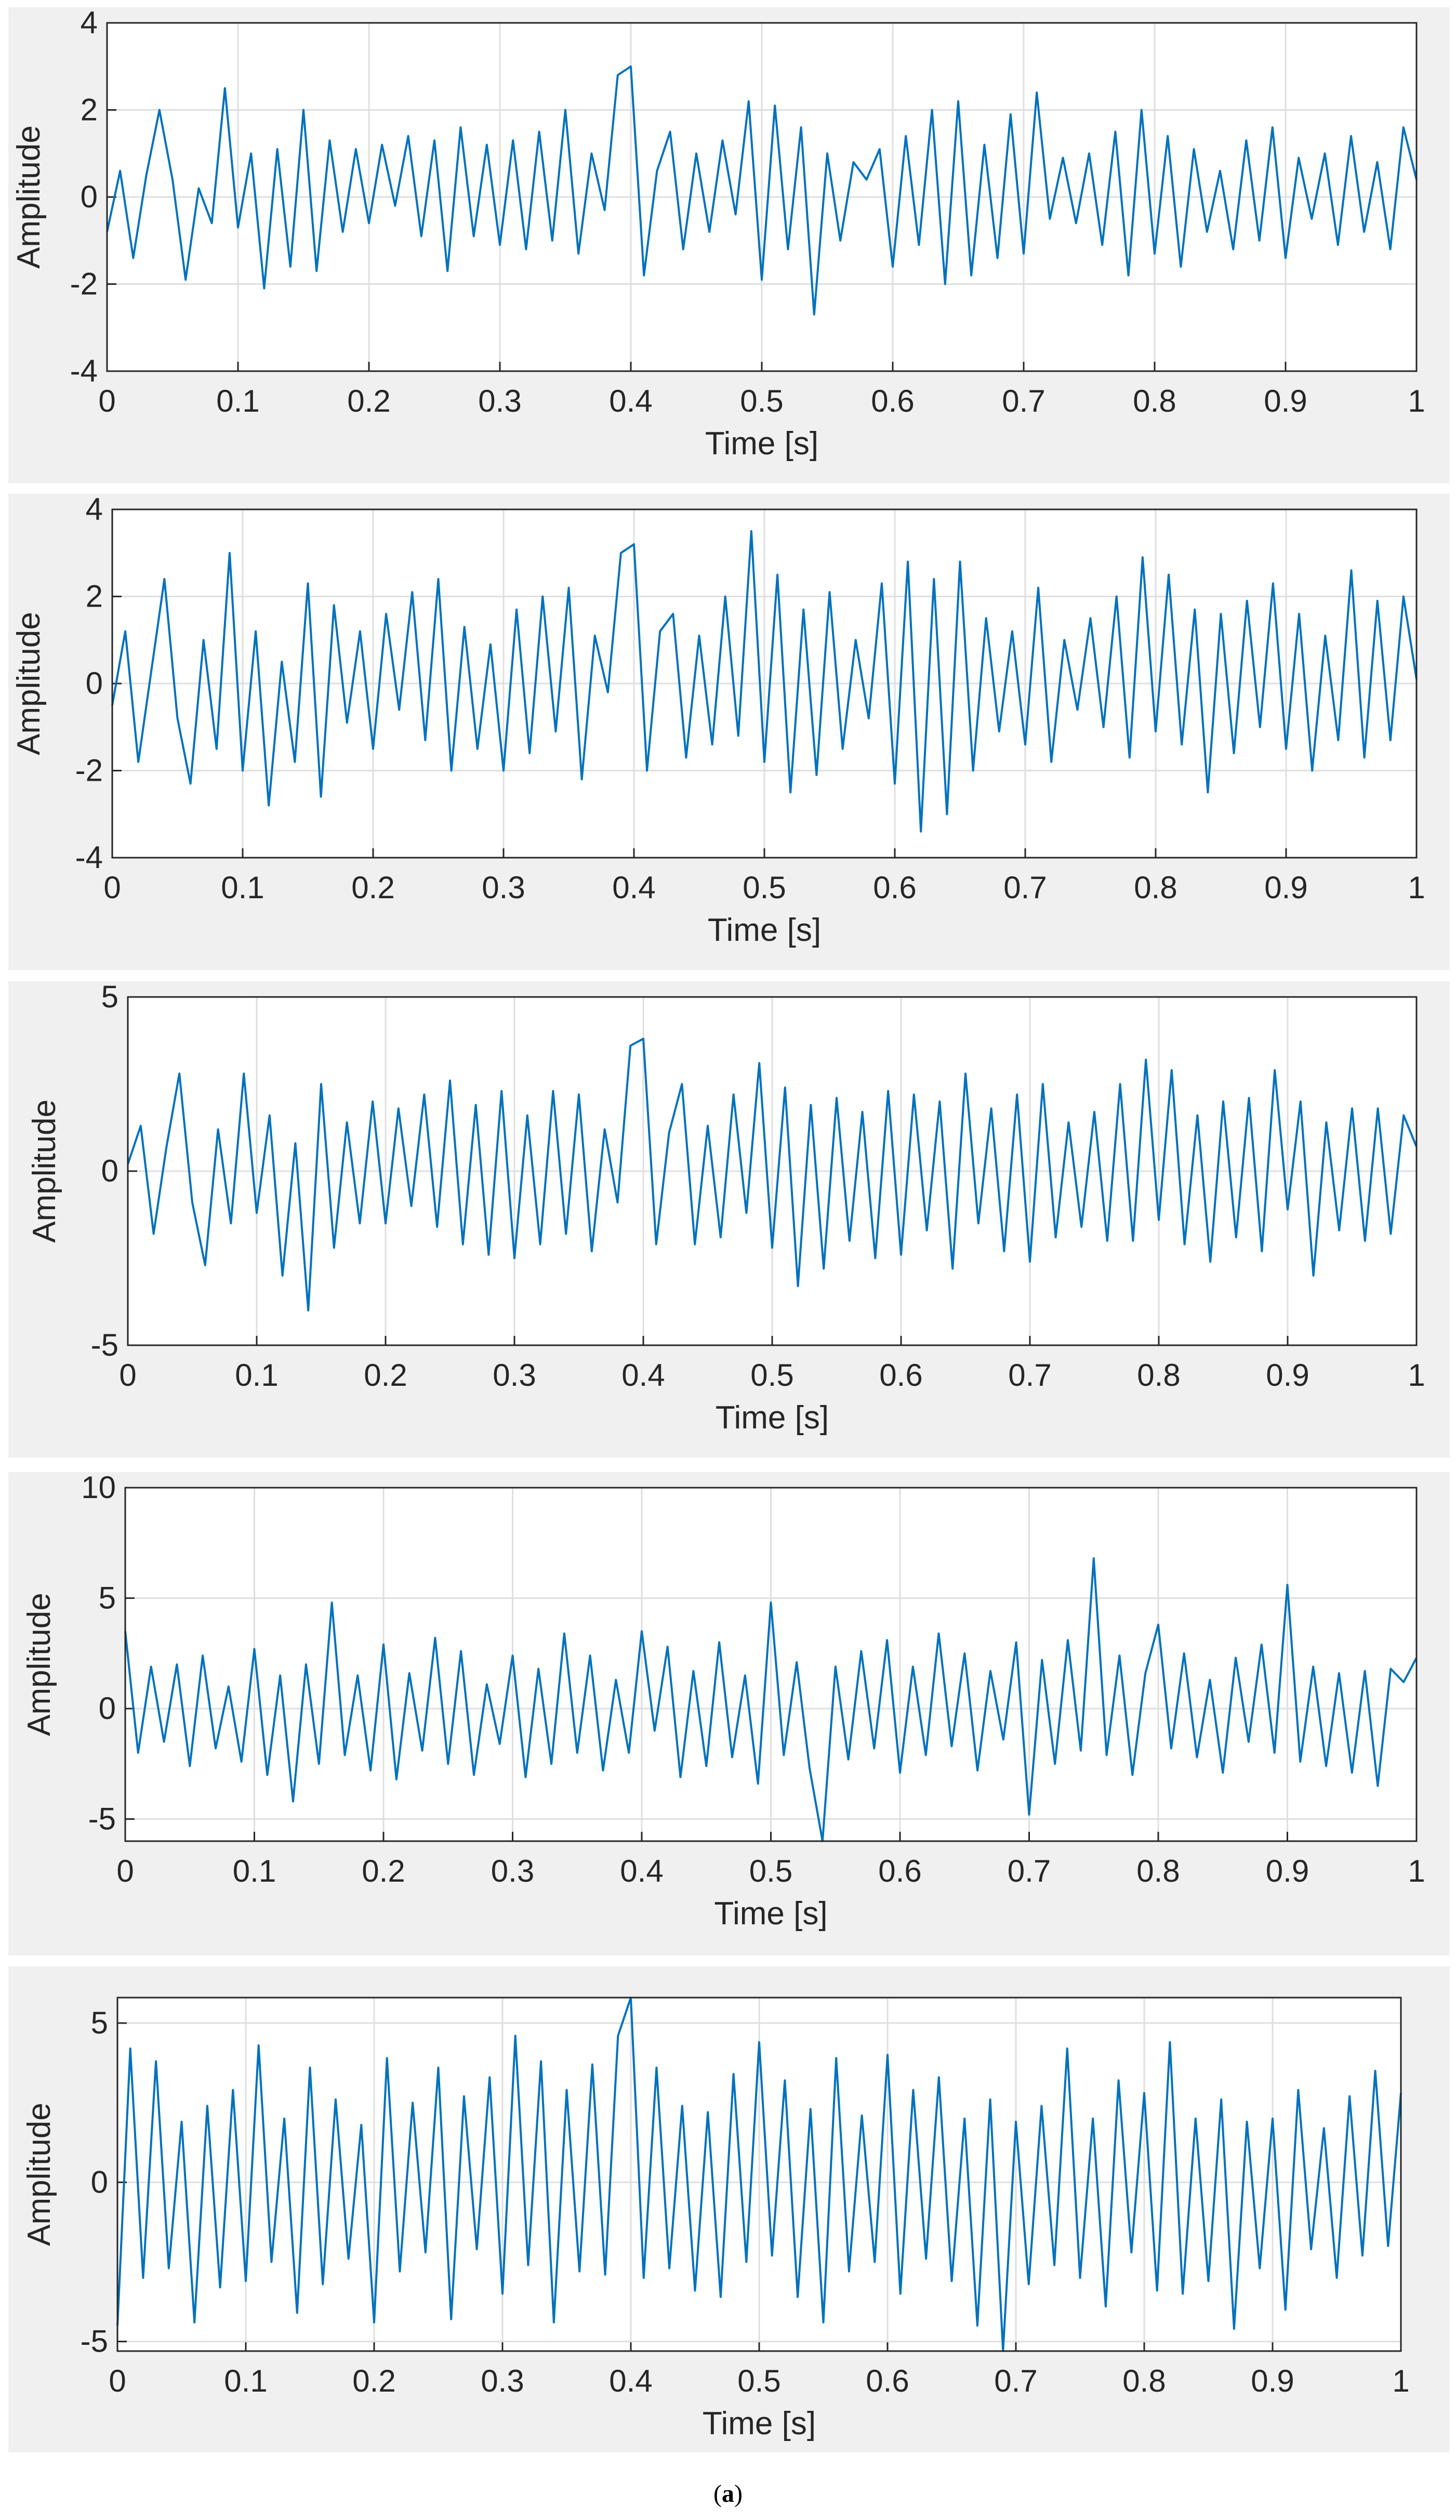 The width and height of the screenshot is (1456, 2520). Describe the element at coordinates (738, 2494) in the screenshot. I see `caption-close-paren: )` at that location.